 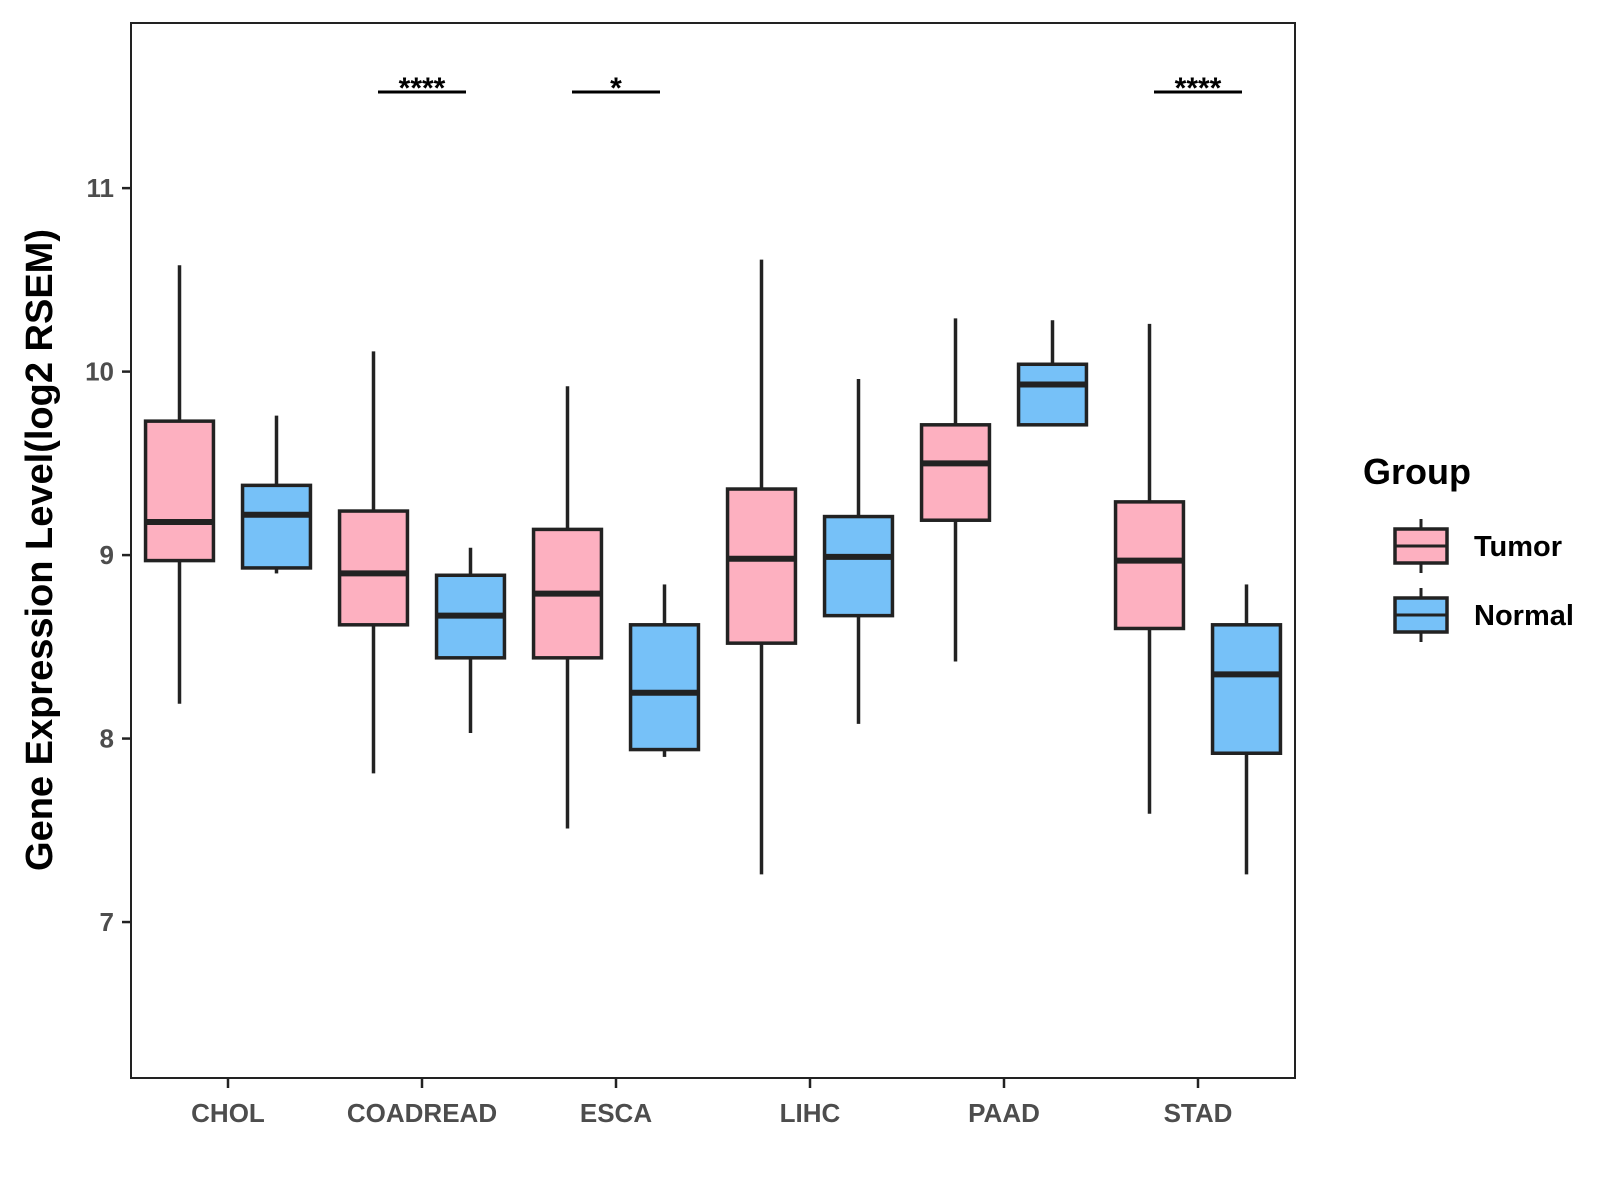 I want to click on legend-label-normal: Normal, so click(x=1524, y=616).